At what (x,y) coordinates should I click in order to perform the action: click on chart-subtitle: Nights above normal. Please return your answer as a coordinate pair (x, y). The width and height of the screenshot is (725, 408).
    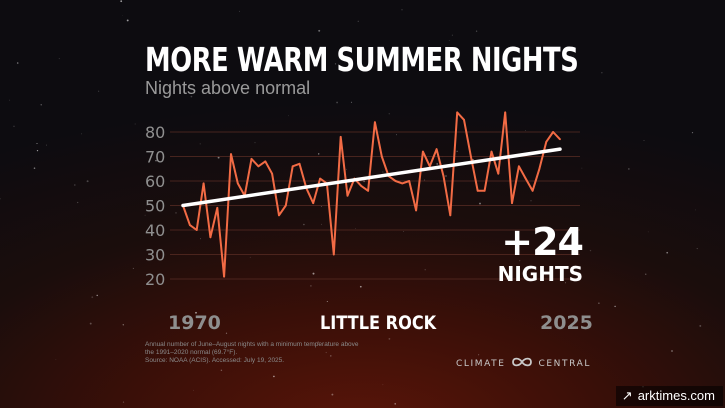
    Looking at the image, I should click on (228, 88).